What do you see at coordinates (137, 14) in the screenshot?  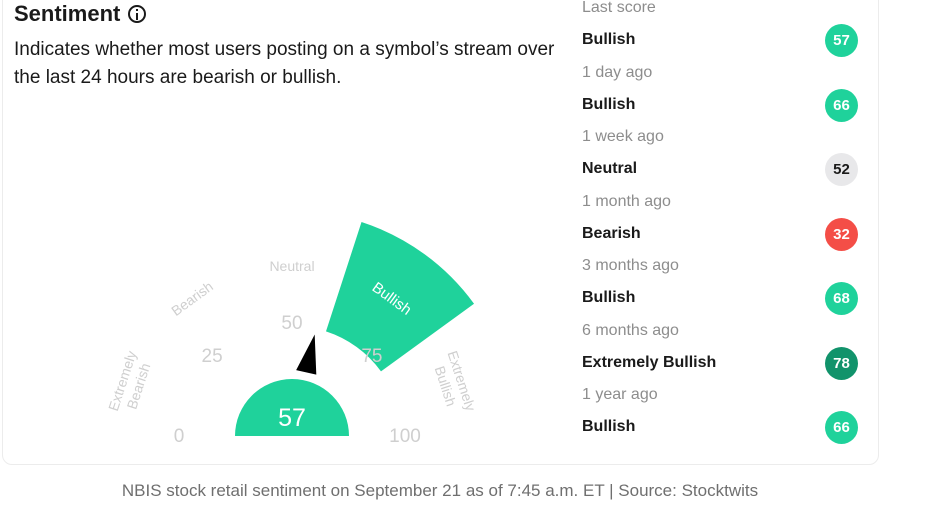 I see `info-icon` at bounding box center [137, 14].